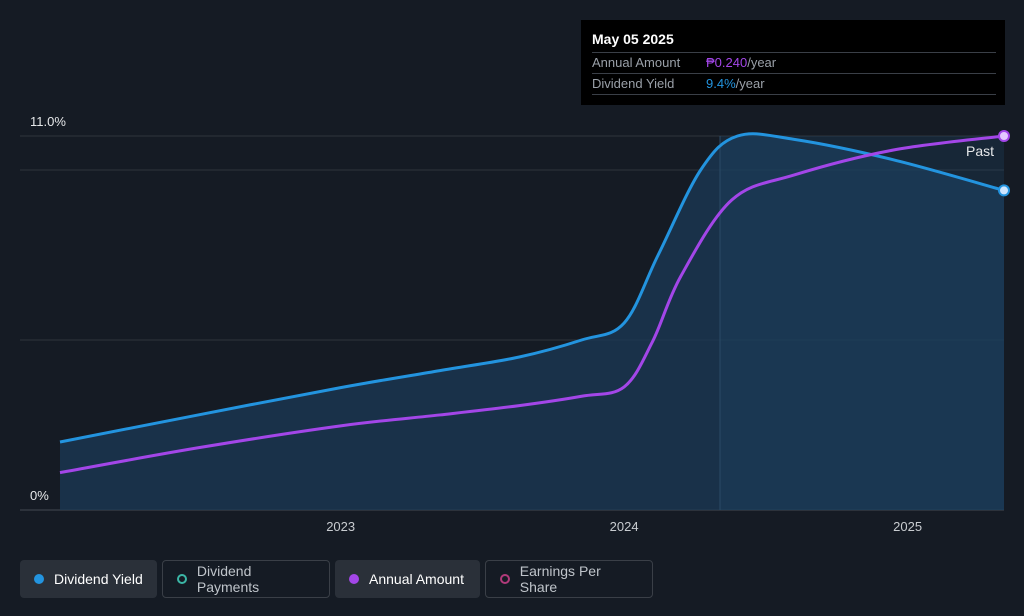 This screenshot has height=616, width=1024. What do you see at coordinates (560, 579) in the screenshot?
I see `legend-label: Earnings Per Share` at bounding box center [560, 579].